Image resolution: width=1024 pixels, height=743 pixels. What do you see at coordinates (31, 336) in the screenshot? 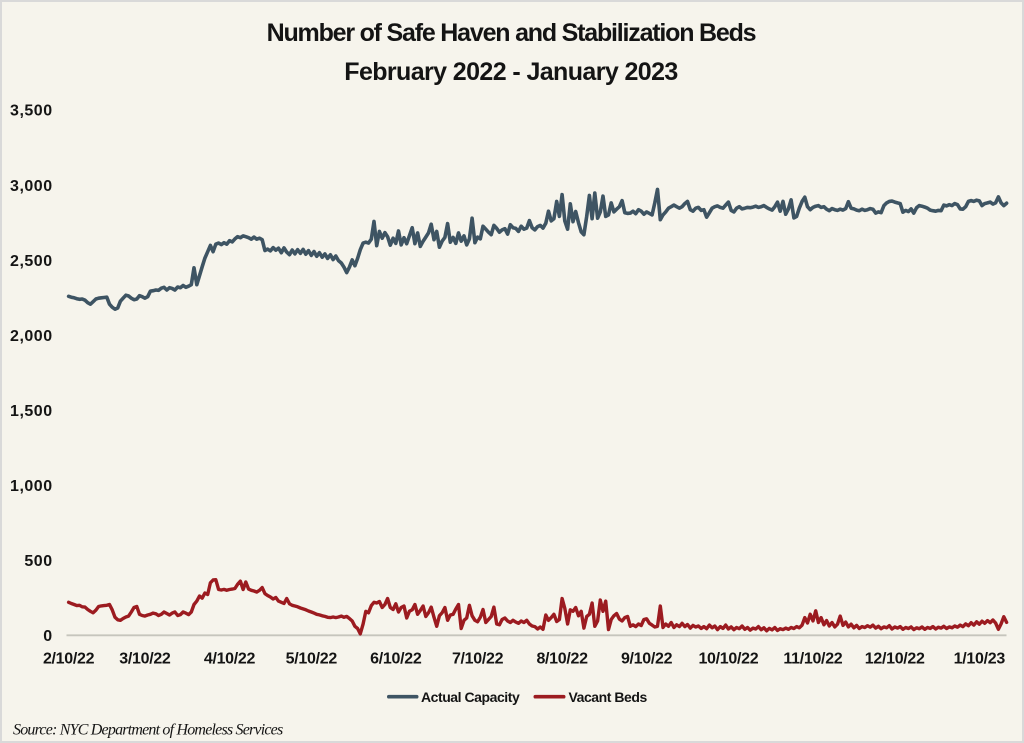
I see `svg-text: 2,000` at bounding box center [31, 336].